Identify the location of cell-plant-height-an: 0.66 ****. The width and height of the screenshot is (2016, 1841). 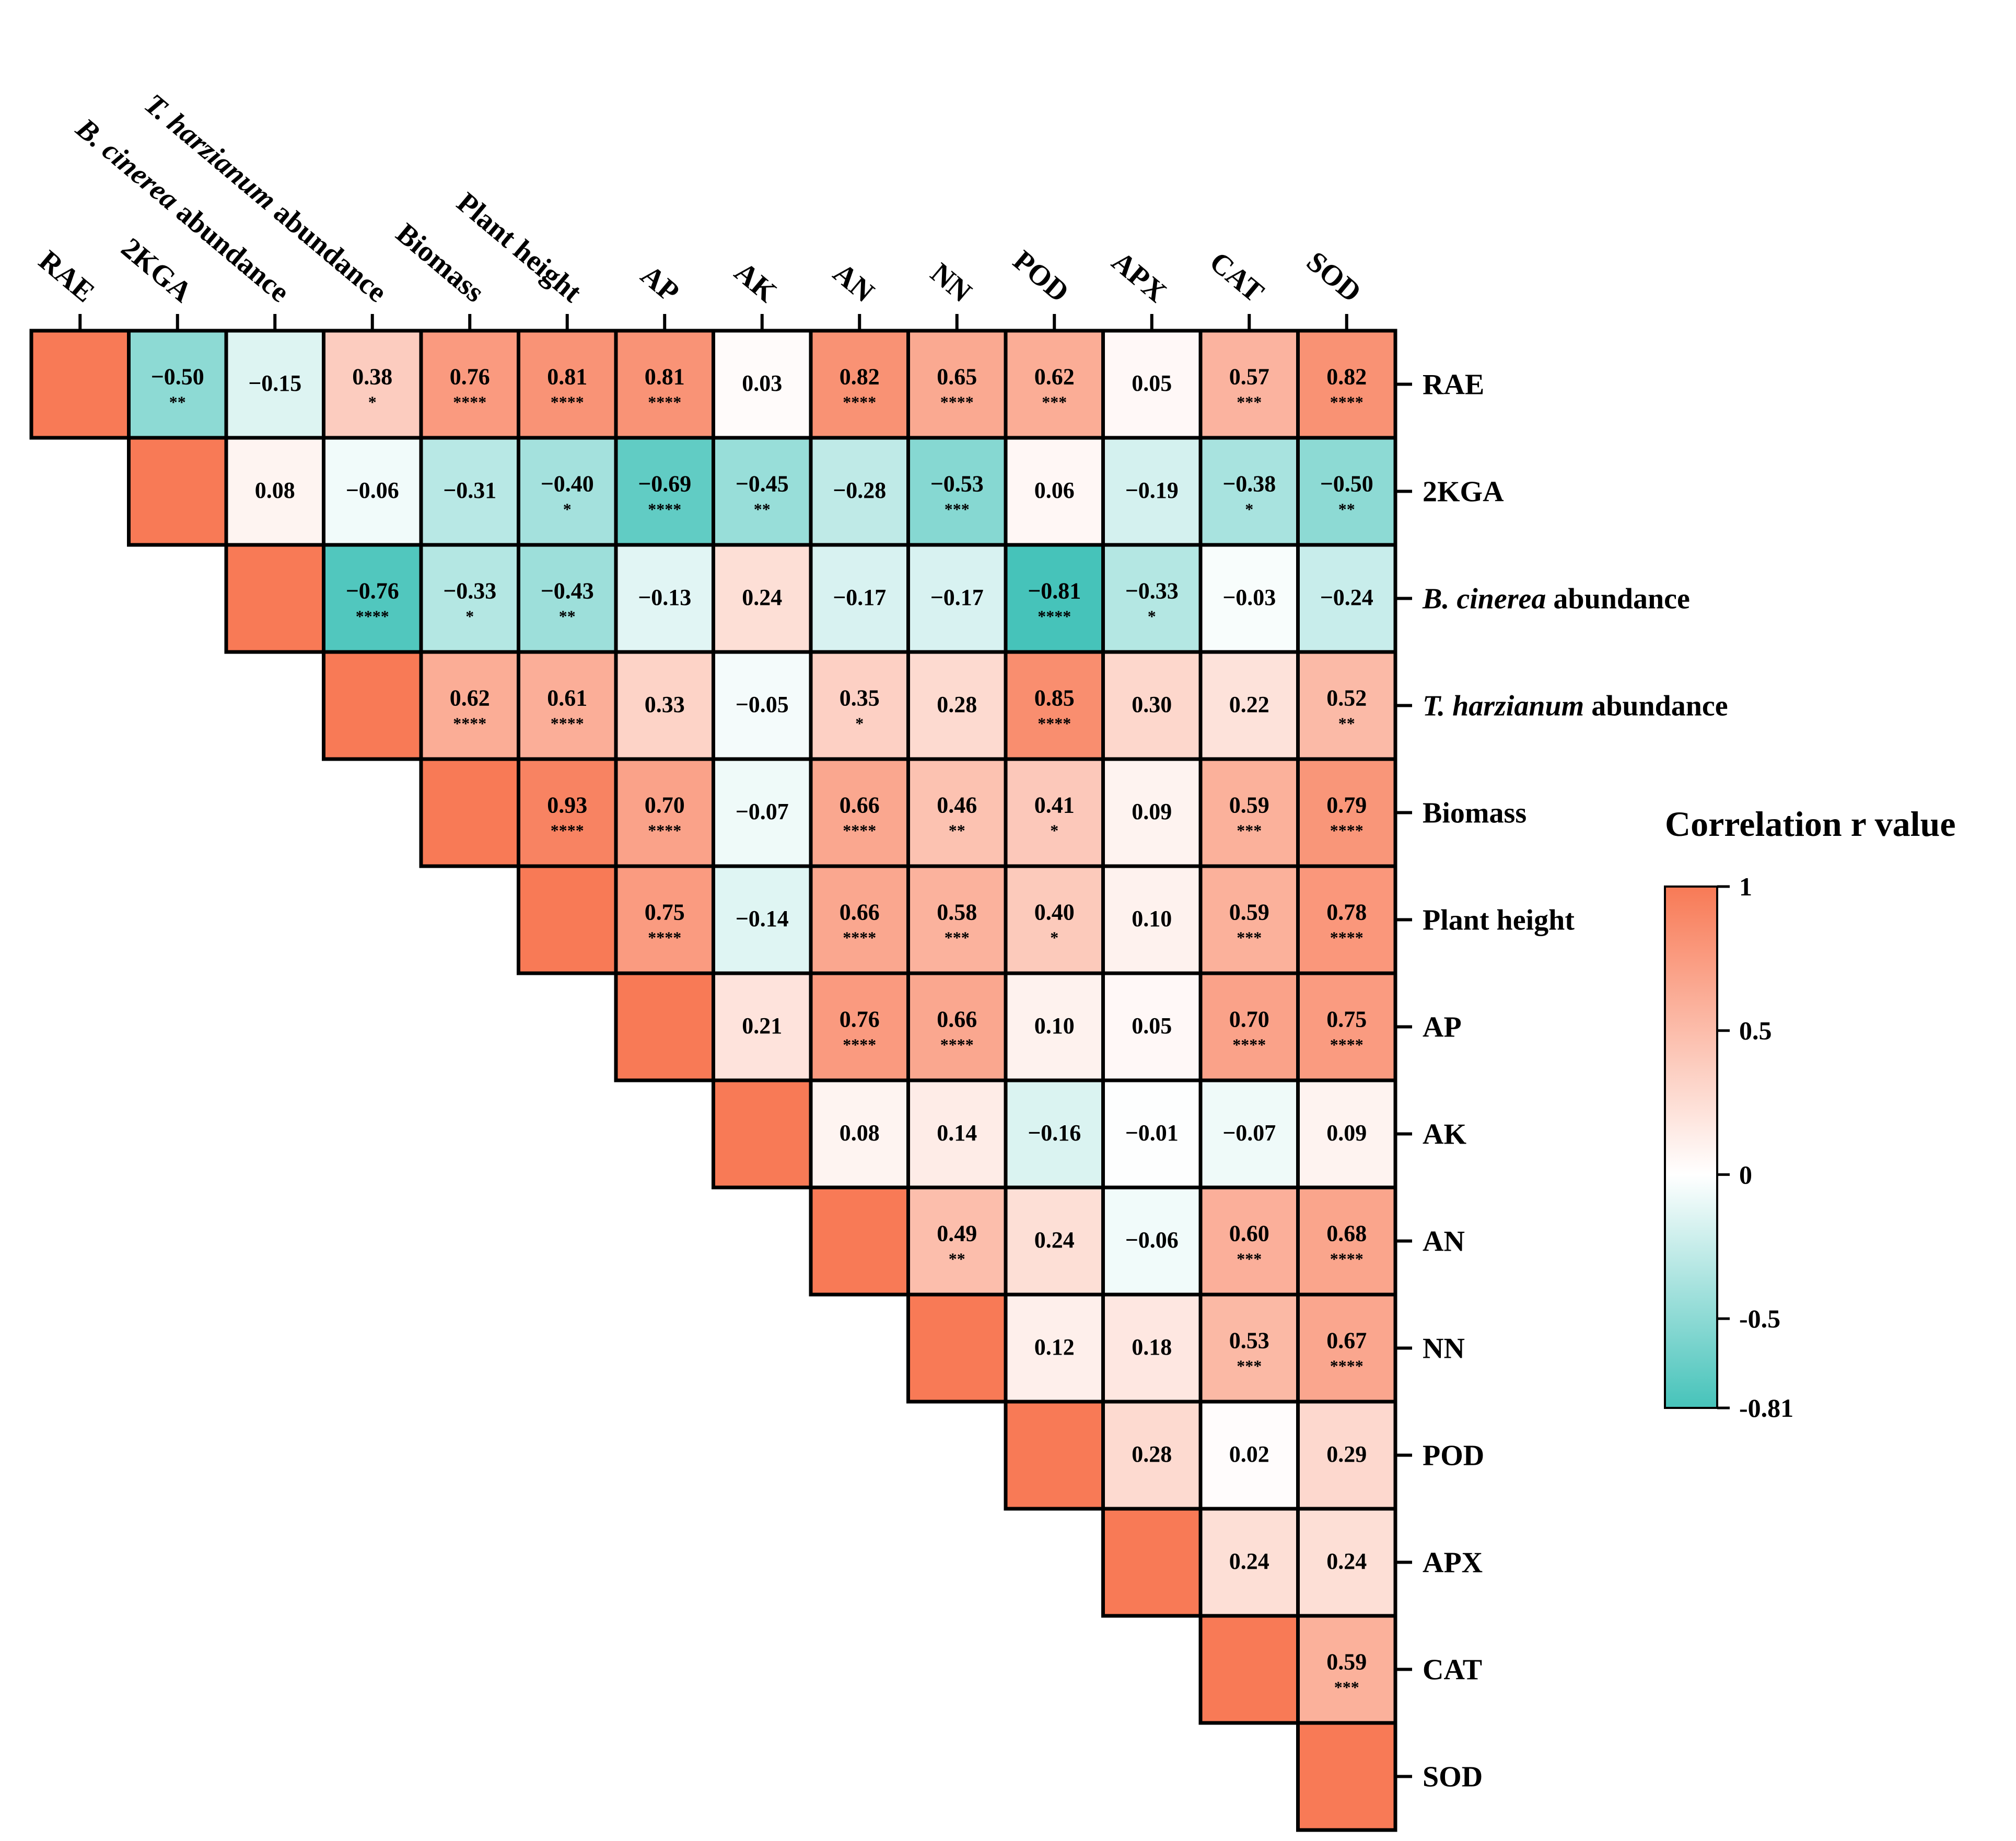
(859, 919).